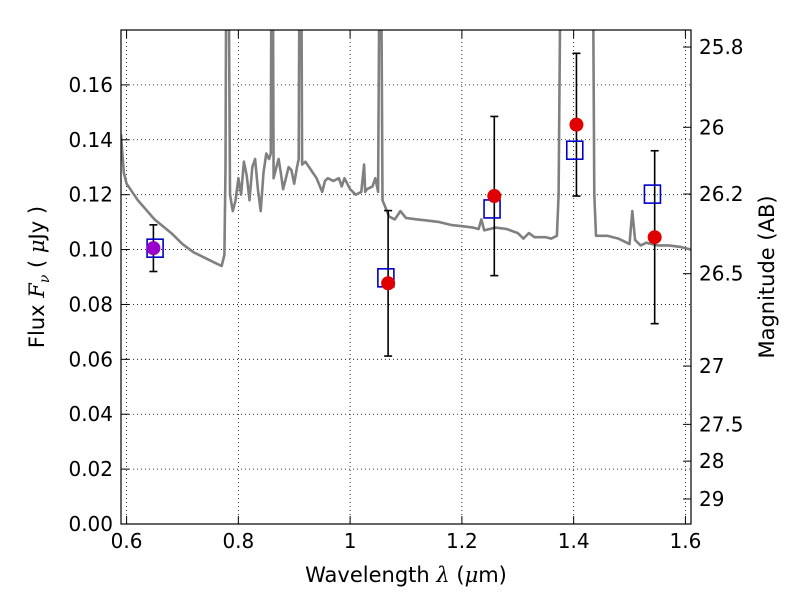  What do you see at coordinates (721, 194) in the screenshot?
I see `y2-tick-label: 26.2` at bounding box center [721, 194].